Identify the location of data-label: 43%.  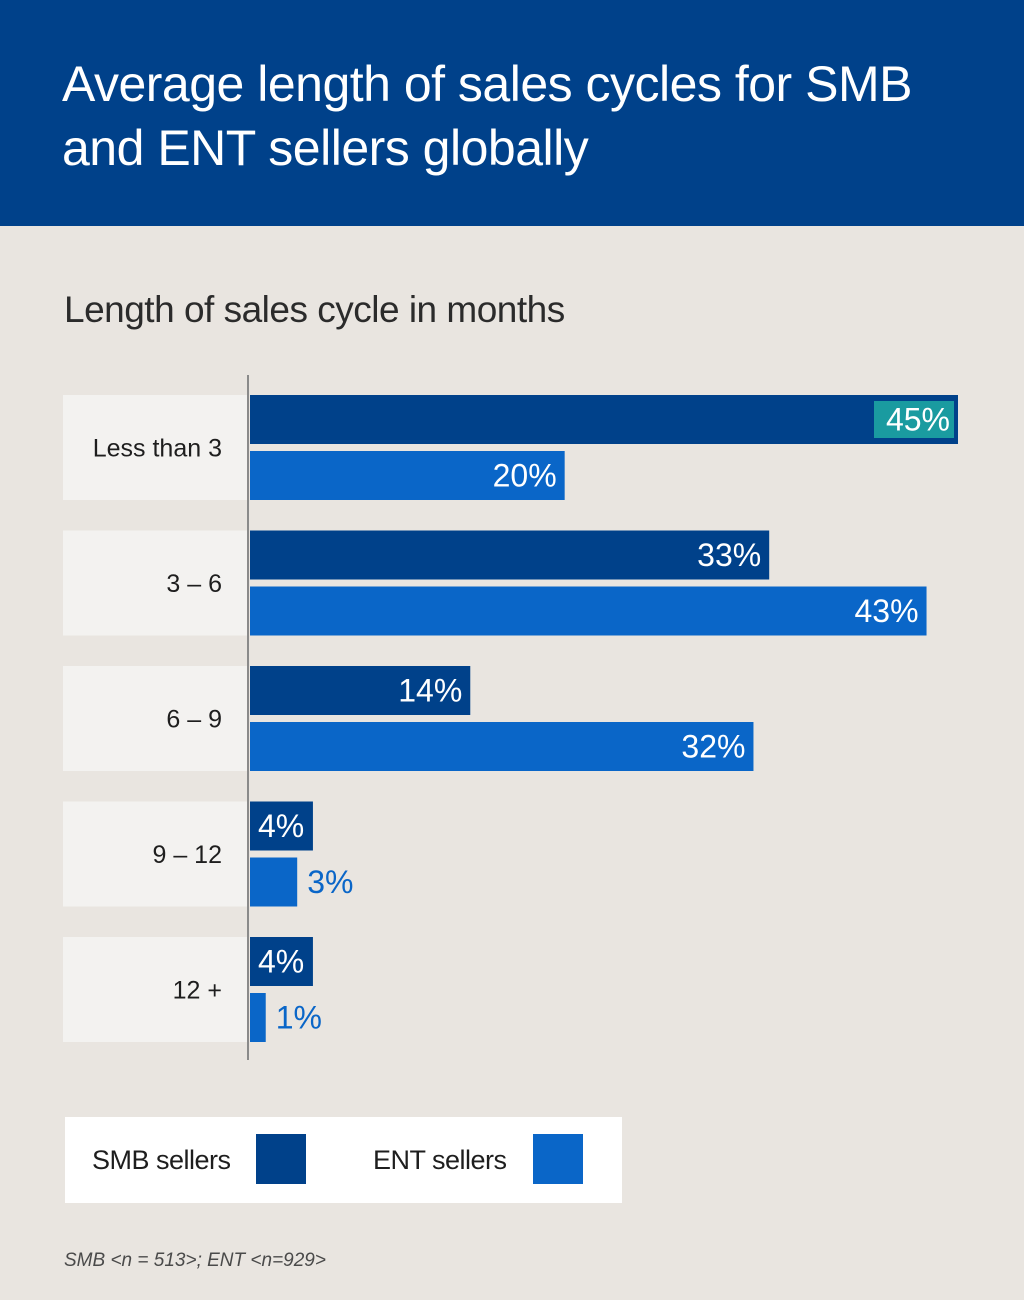
(886, 611).